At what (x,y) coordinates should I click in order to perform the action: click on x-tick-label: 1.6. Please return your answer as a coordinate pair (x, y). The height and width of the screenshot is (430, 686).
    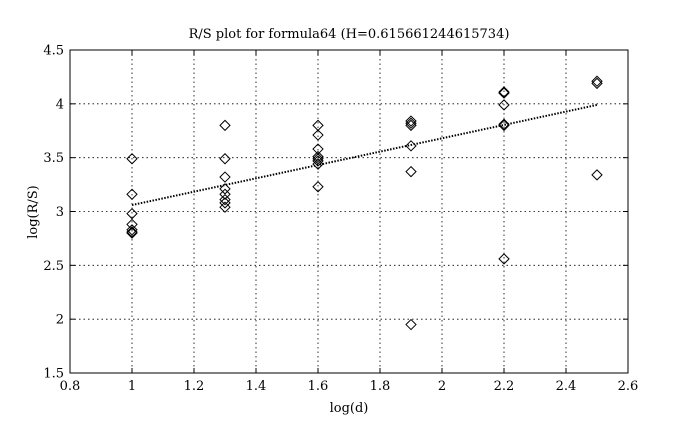
    Looking at the image, I should click on (318, 386).